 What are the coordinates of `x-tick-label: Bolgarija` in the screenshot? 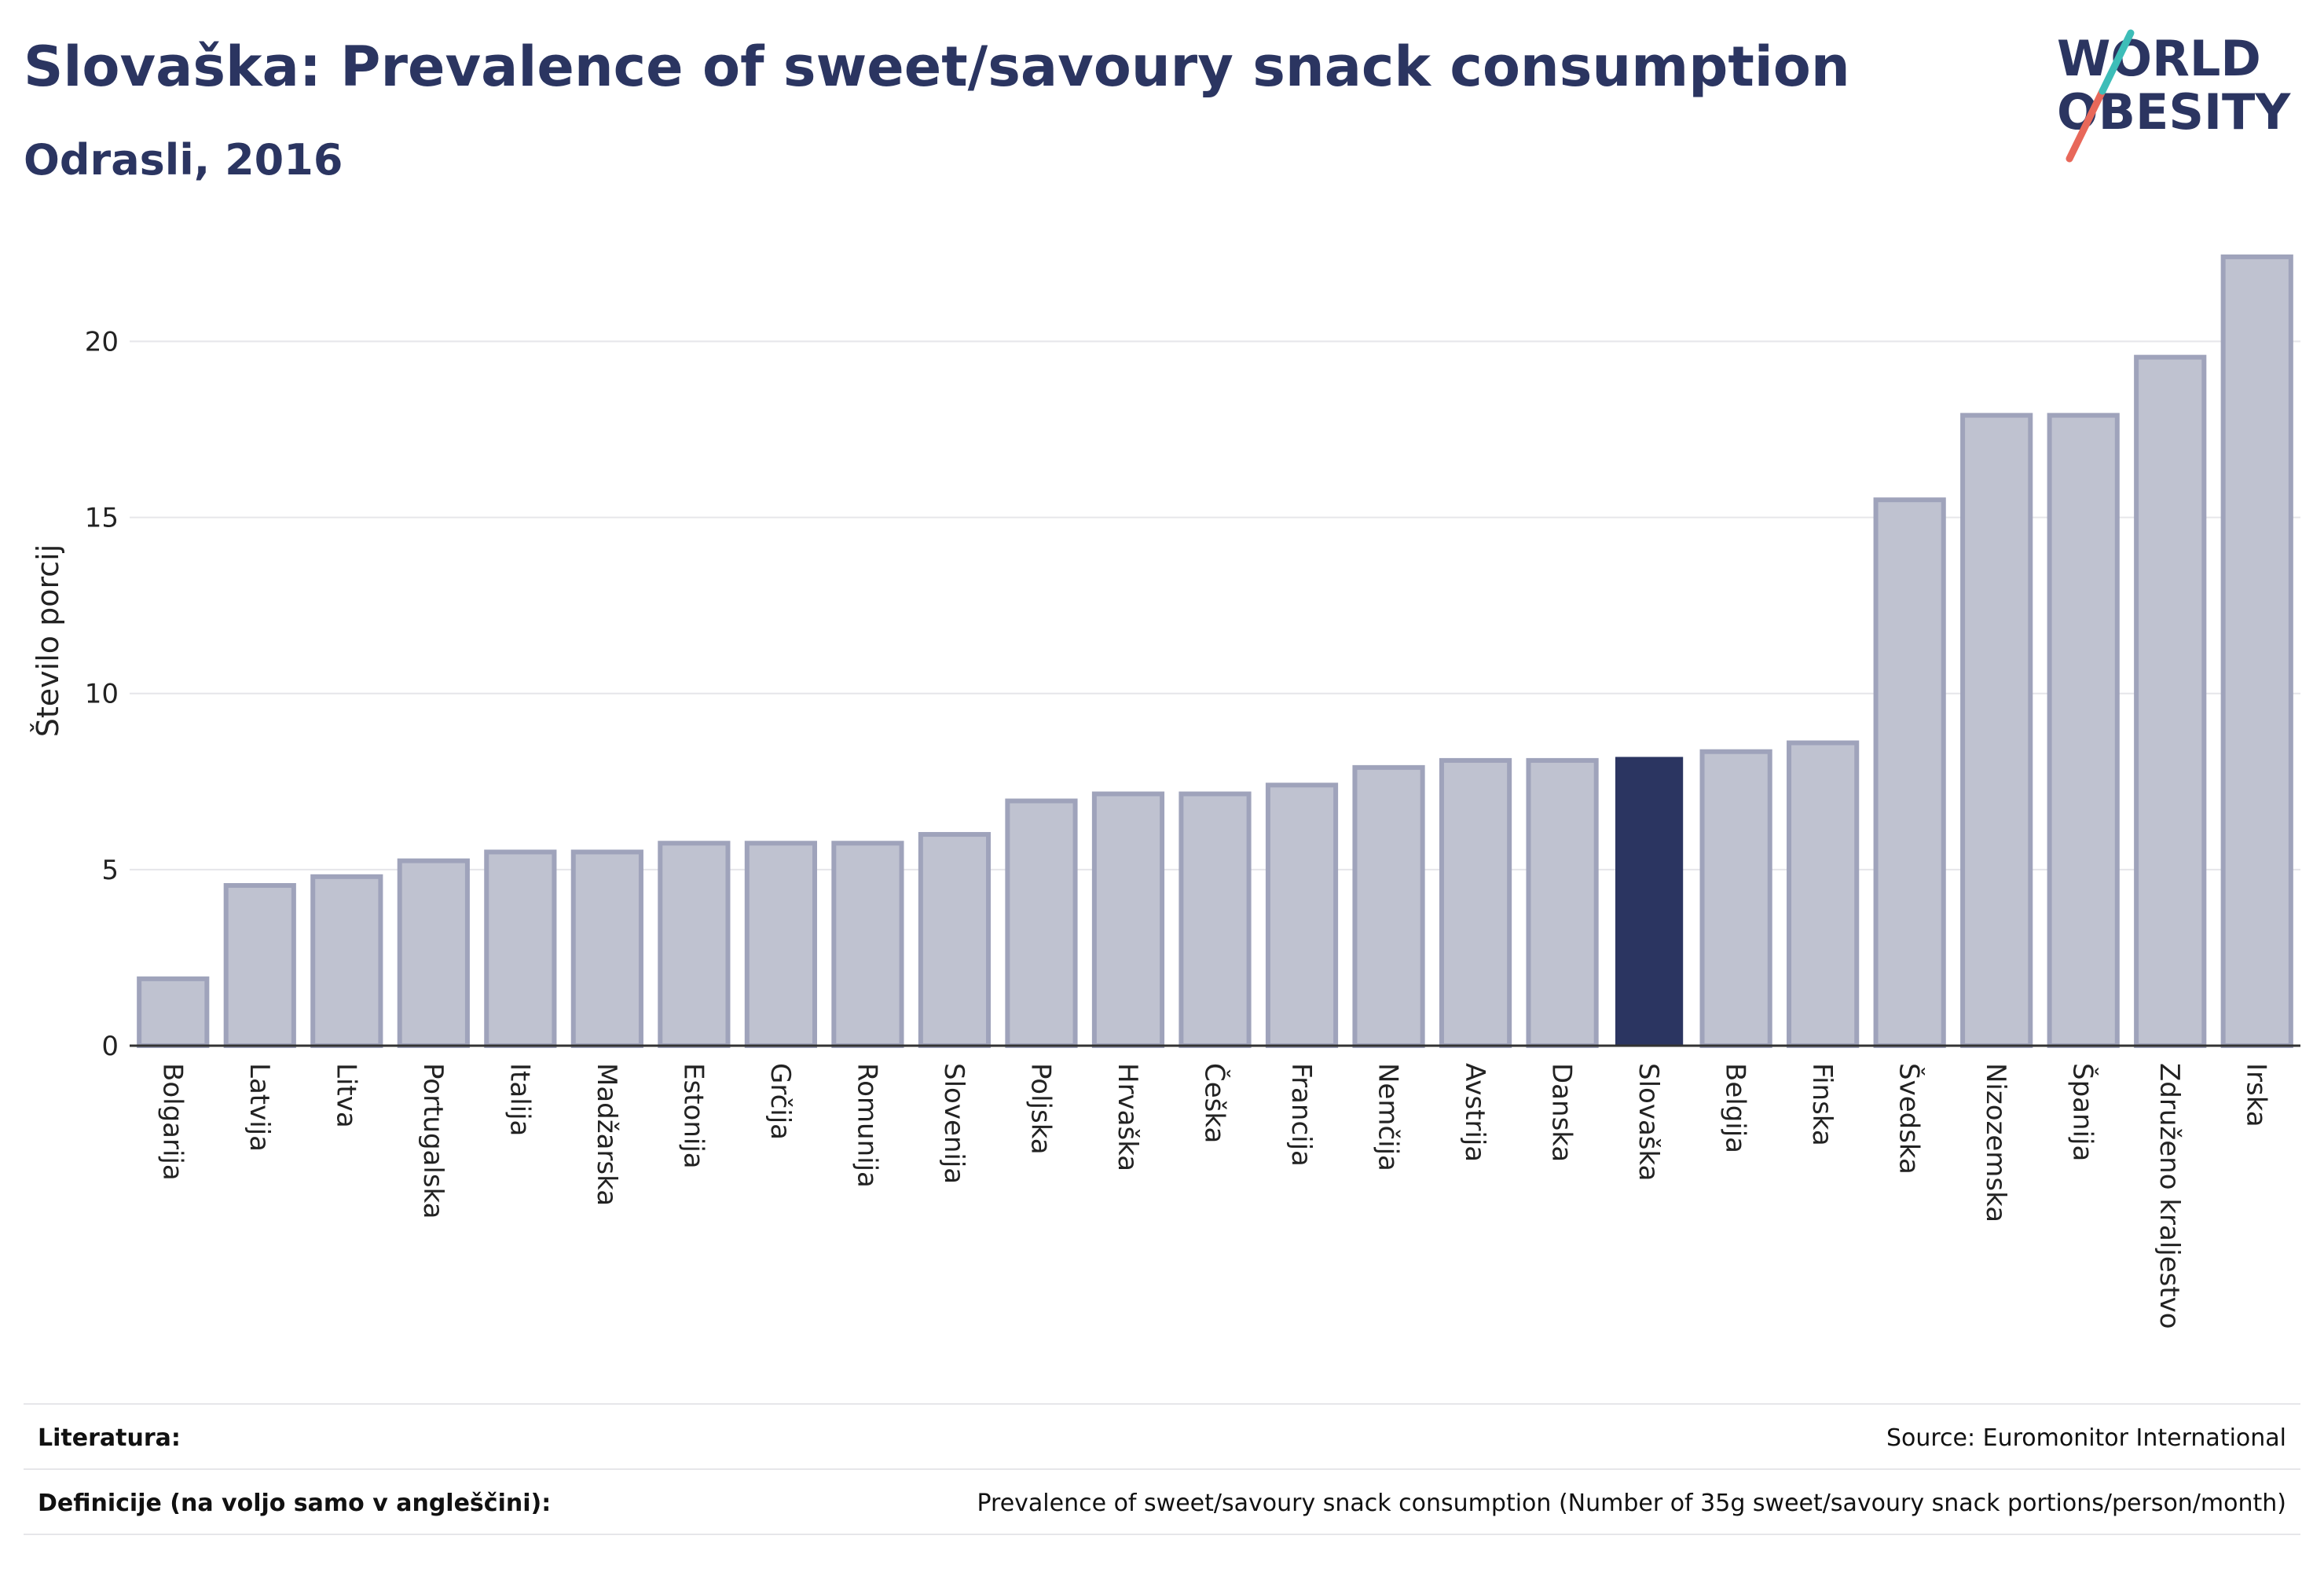 It's located at (172, 1122).